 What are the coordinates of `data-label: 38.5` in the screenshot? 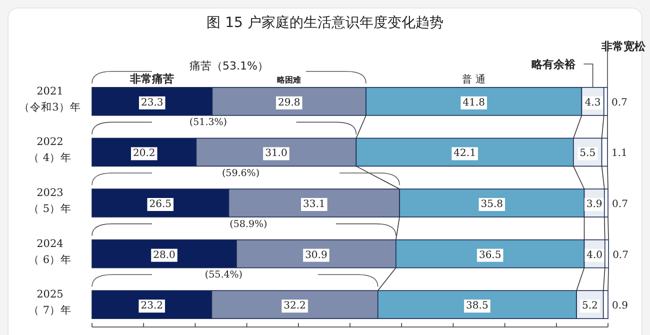 It's located at (477, 306).